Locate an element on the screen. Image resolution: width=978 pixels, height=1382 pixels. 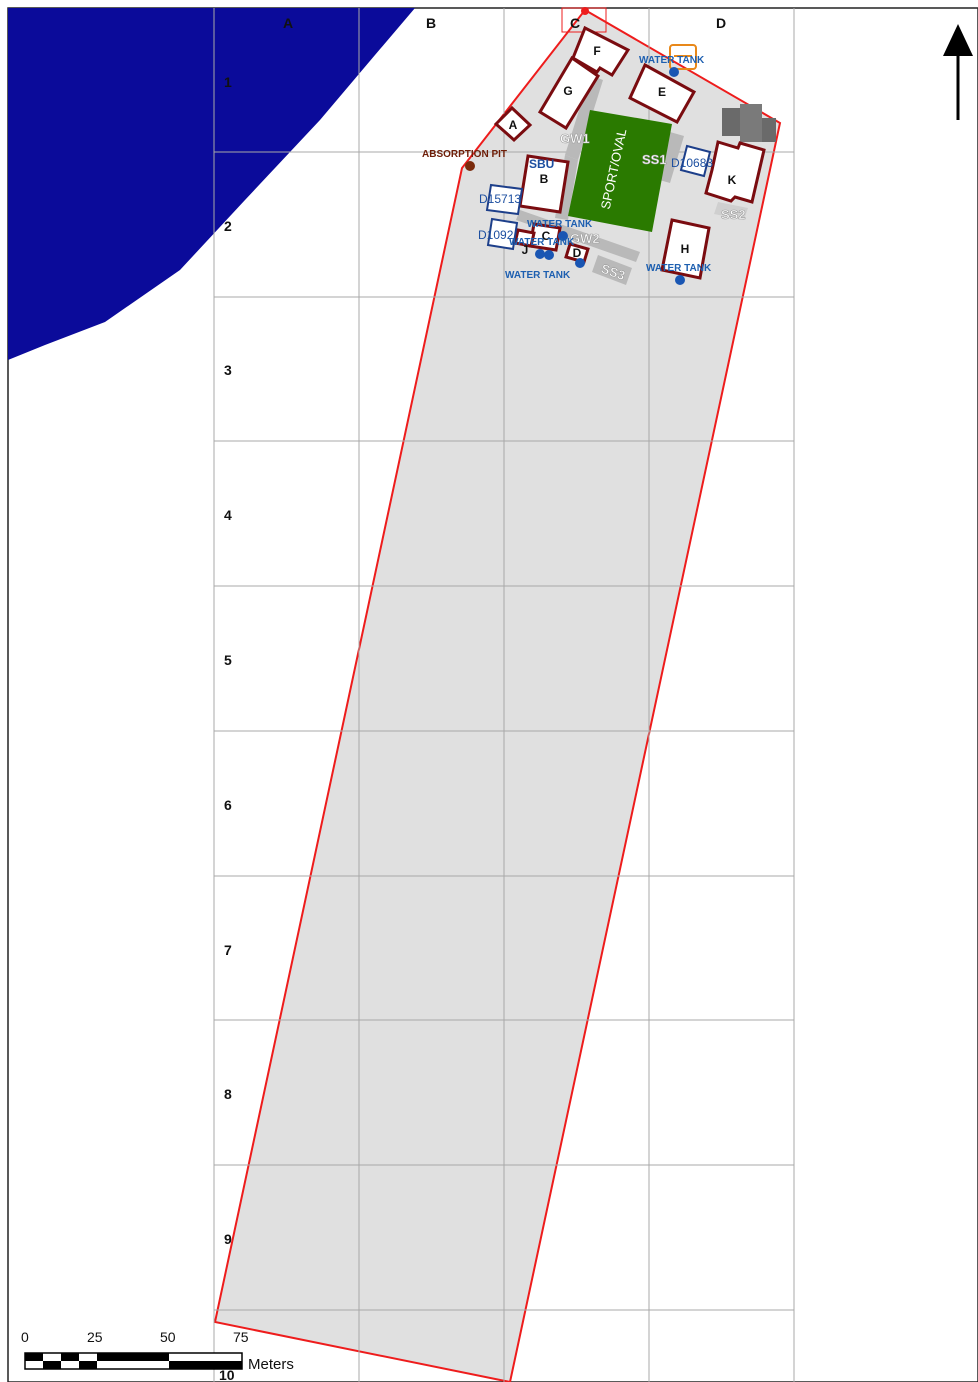
road-ss2 is located at coordinates (731, 211).